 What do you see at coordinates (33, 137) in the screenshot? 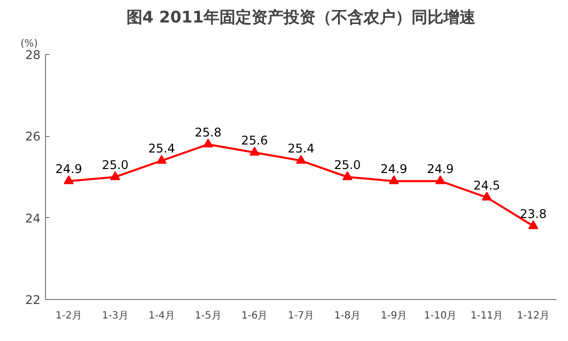
I see `y-tick-label: 26` at bounding box center [33, 137].